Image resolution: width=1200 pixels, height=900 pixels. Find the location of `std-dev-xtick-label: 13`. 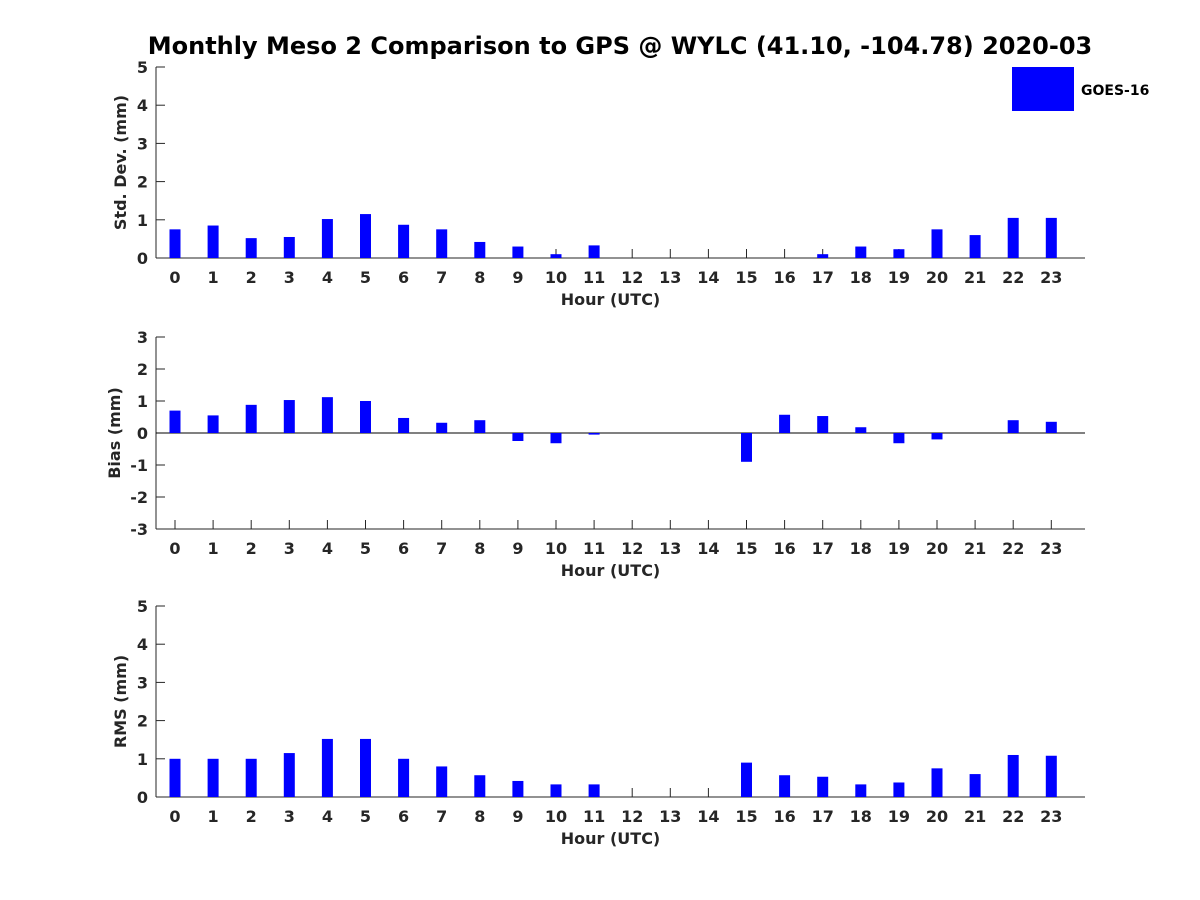

std-dev-xtick-label: 13 is located at coordinates (670, 277).